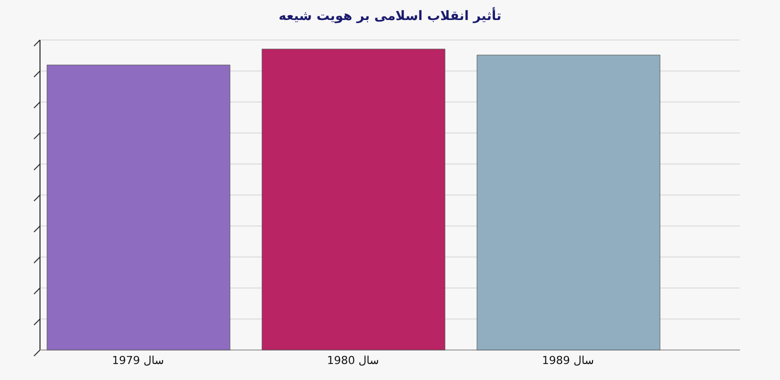 This screenshot has width=780, height=380. I want to click on x-tick-label: سال 1980, so click(353, 360).